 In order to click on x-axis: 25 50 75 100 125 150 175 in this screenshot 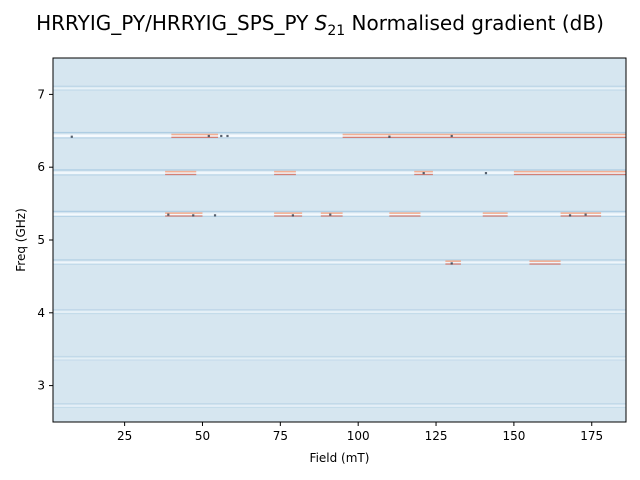, I will do `click(360, 432)`.